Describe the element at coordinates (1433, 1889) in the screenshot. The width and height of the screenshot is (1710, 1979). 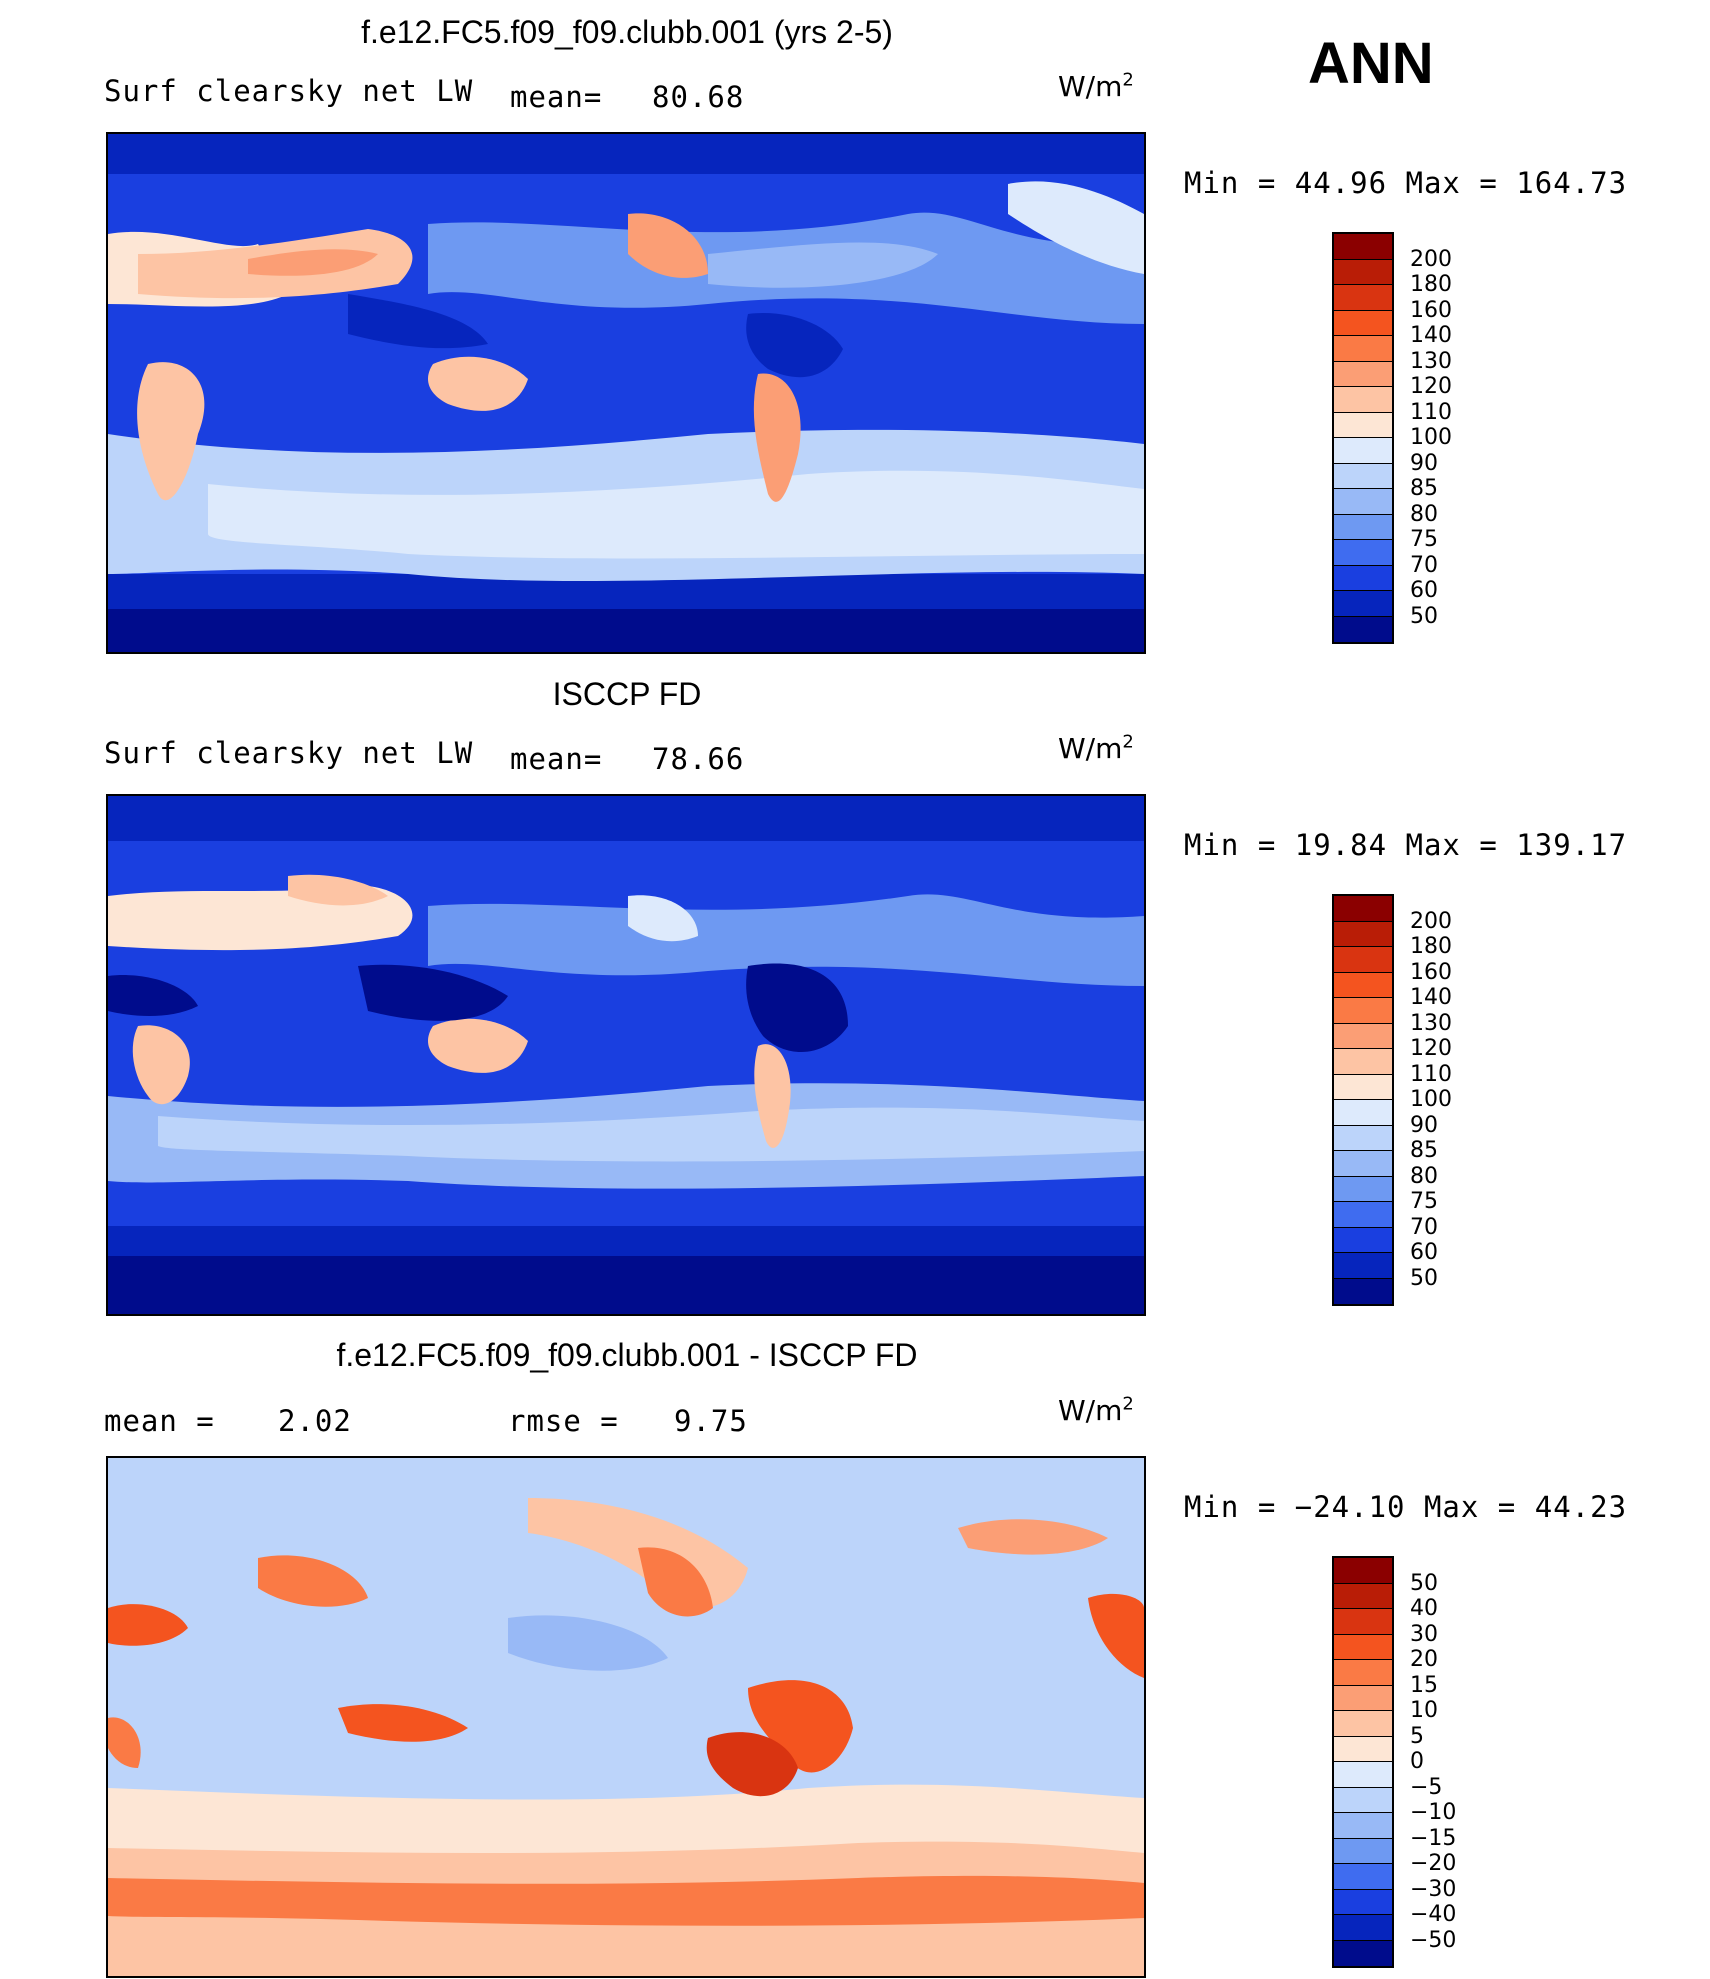
I see `colorbar-tick-label: −30` at that location.